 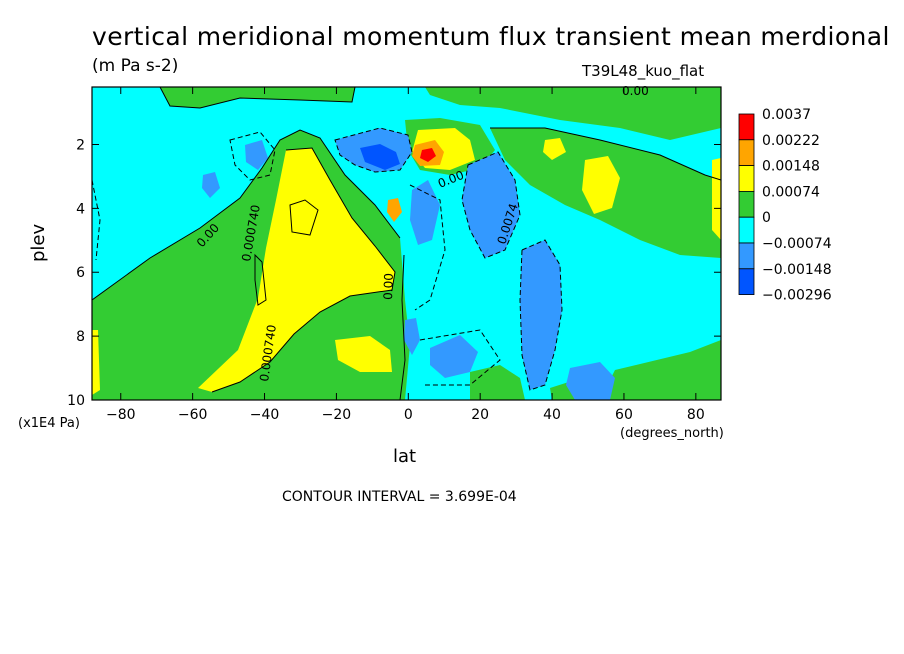 I want to click on x-tick-label: −80, so click(x=121, y=415).